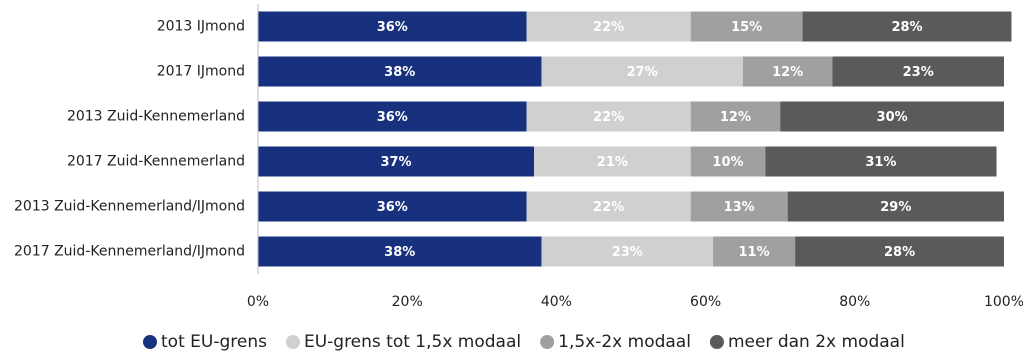 The image size is (1023, 361). I want to click on y-tick-label: 2013 Zuid-Kennemerland, so click(156, 117).